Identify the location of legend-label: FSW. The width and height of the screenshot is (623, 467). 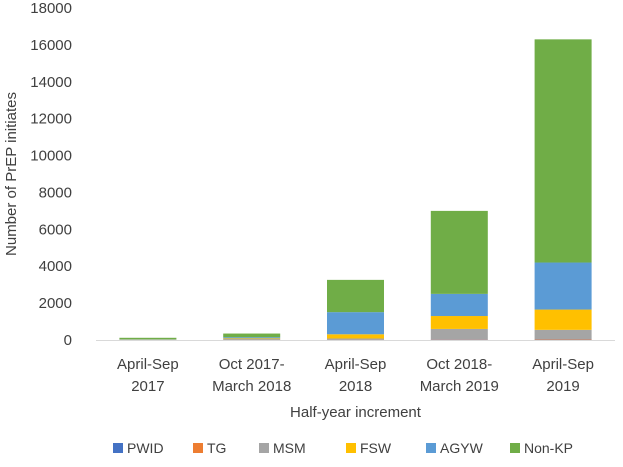
(376, 448).